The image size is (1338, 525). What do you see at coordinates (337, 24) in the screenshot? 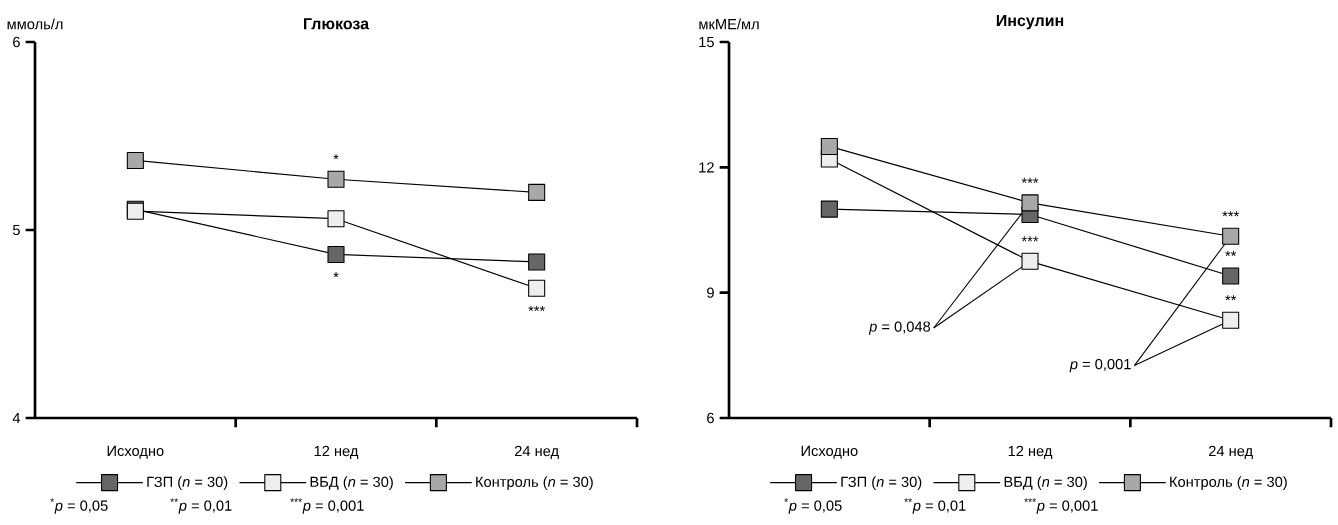
I see `chart-title: Глюкоза` at bounding box center [337, 24].